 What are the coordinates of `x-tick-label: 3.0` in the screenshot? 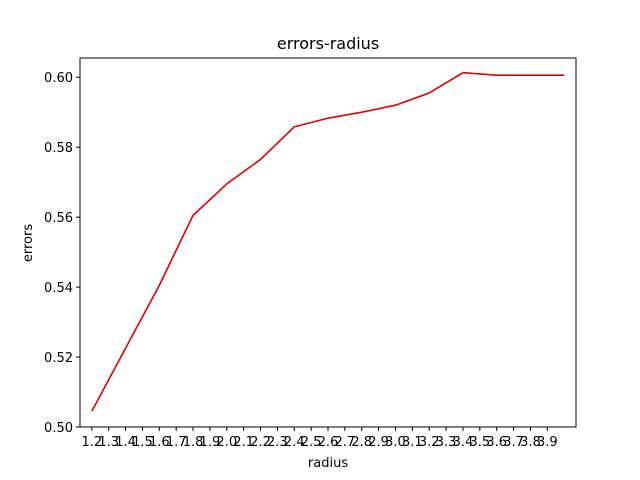 It's located at (395, 442).